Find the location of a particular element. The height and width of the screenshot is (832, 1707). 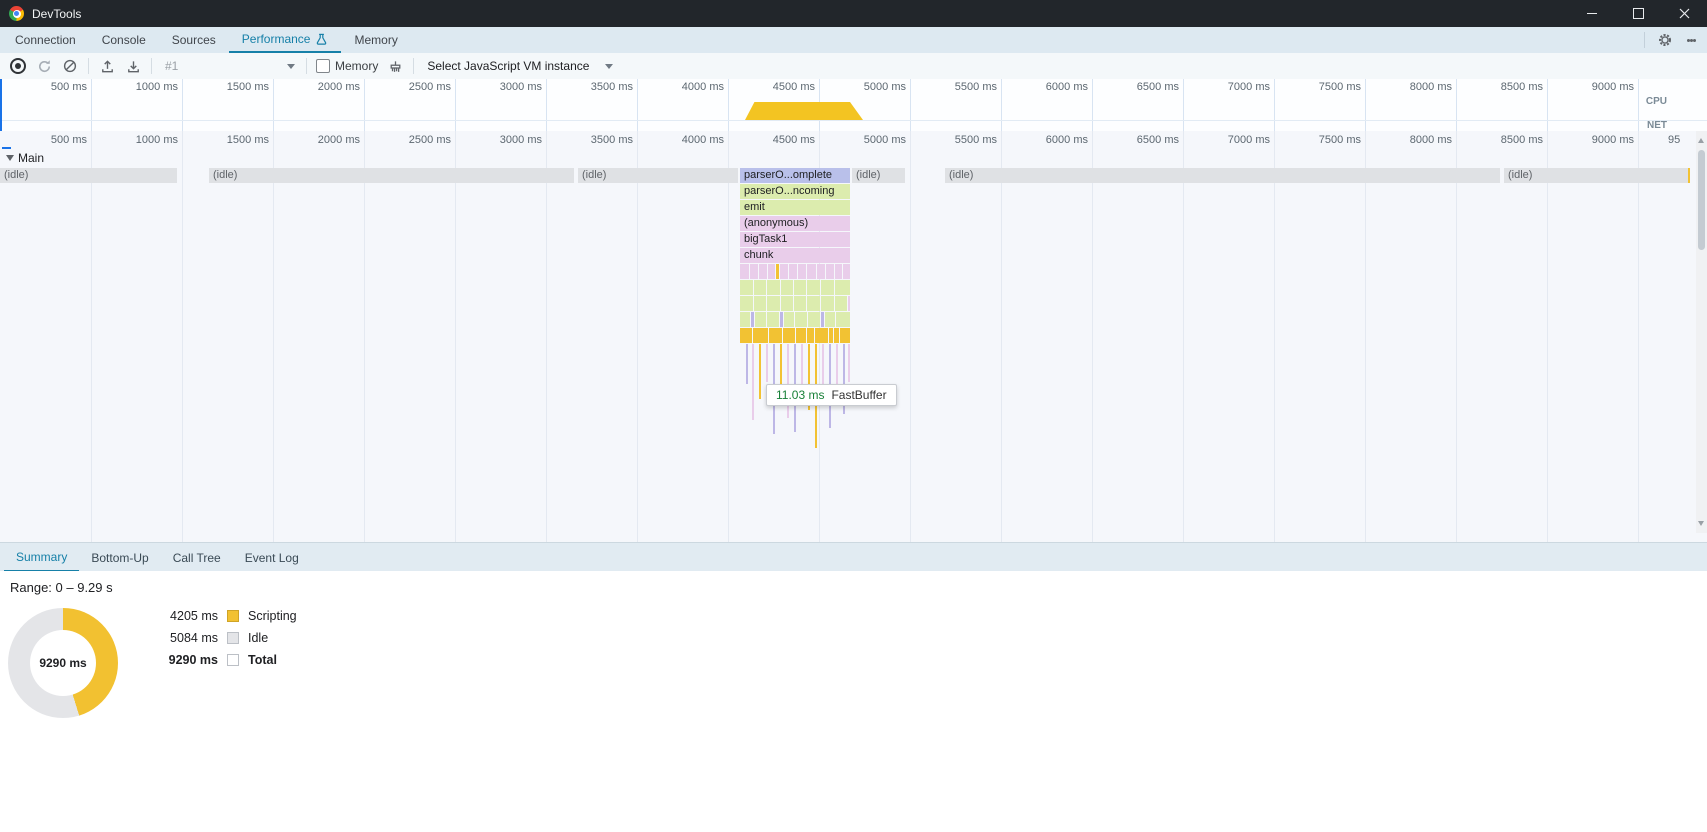

save-profile-button is located at coordinates (133, 66).